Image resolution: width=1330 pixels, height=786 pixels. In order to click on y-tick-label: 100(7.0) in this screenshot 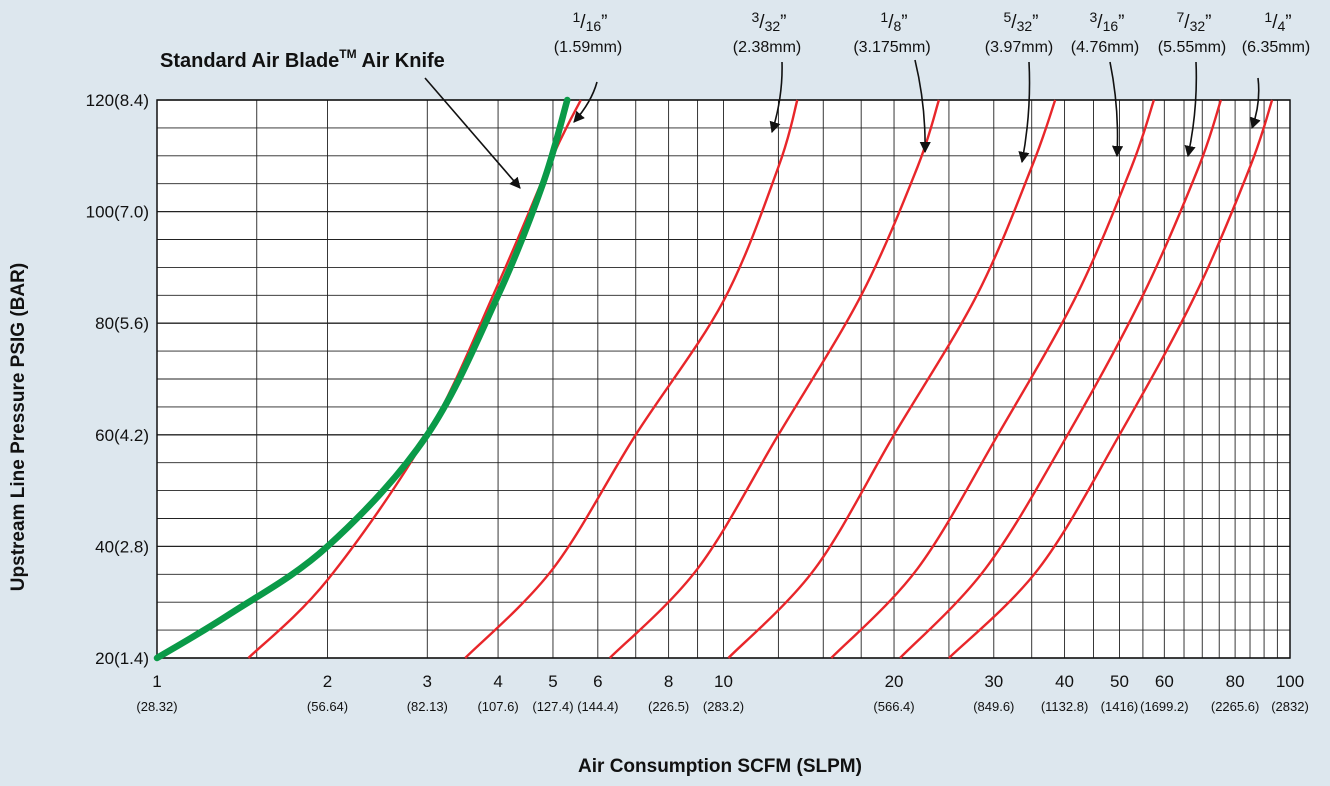, I will do `click(117, 212)`.